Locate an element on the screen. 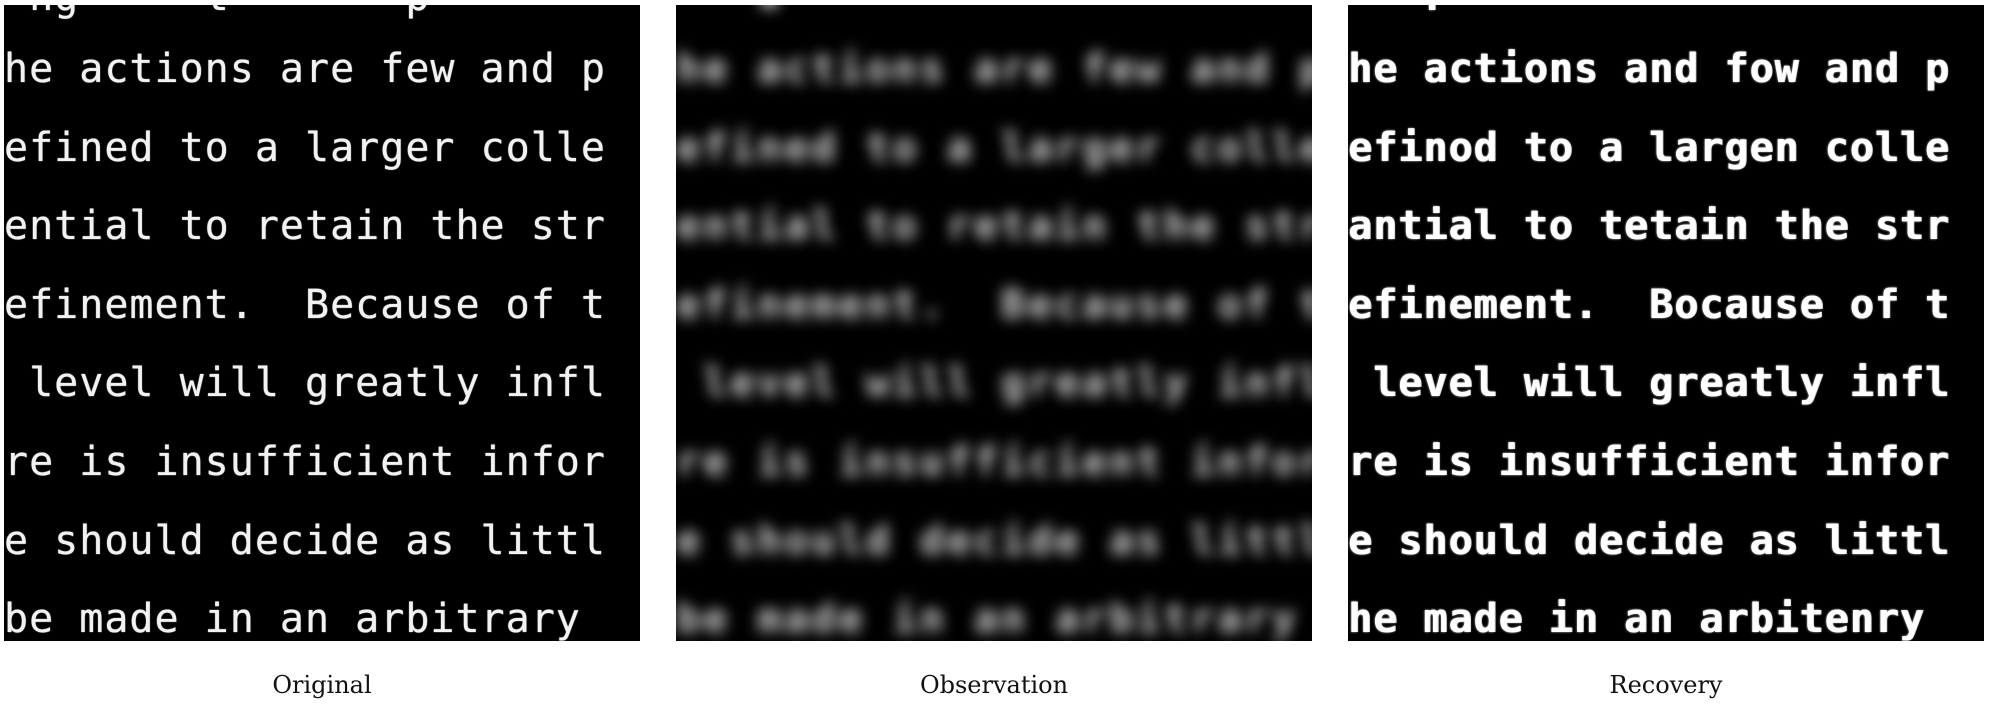 This screenshot has height=722, width=1989. observation-caption: Observation is located at coordinates (994, 685).